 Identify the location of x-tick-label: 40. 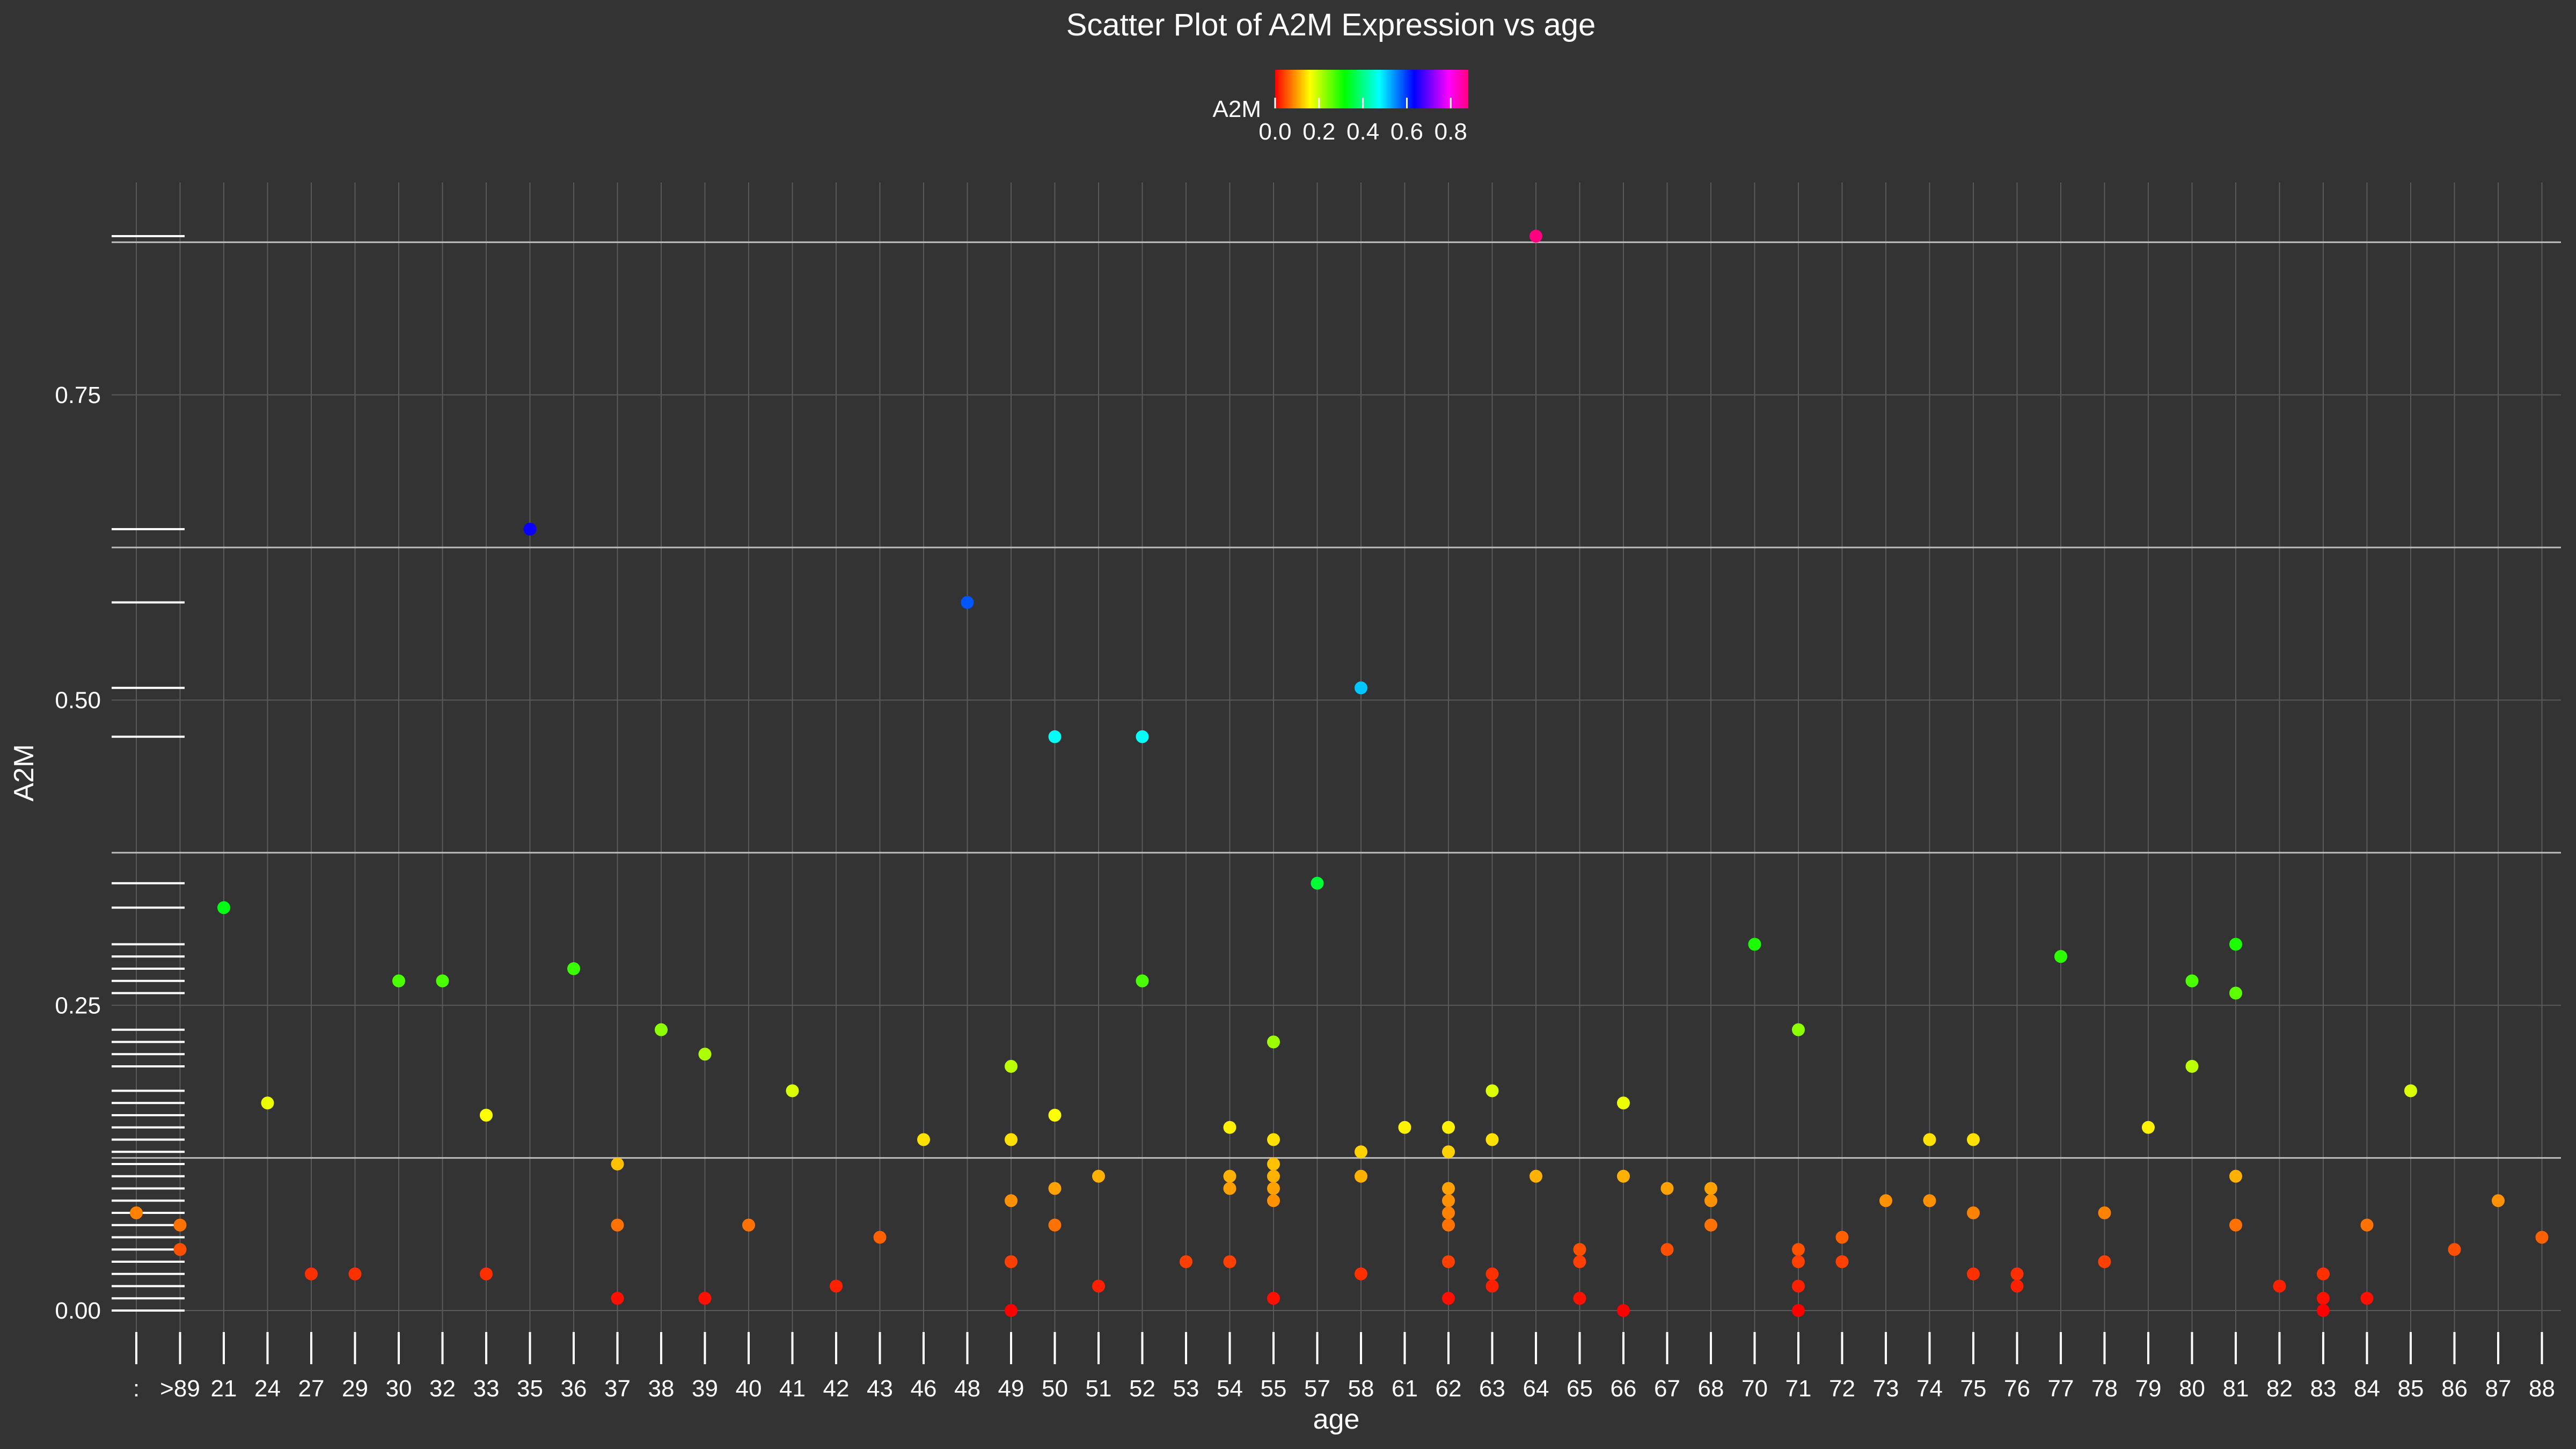
(749, 1388).